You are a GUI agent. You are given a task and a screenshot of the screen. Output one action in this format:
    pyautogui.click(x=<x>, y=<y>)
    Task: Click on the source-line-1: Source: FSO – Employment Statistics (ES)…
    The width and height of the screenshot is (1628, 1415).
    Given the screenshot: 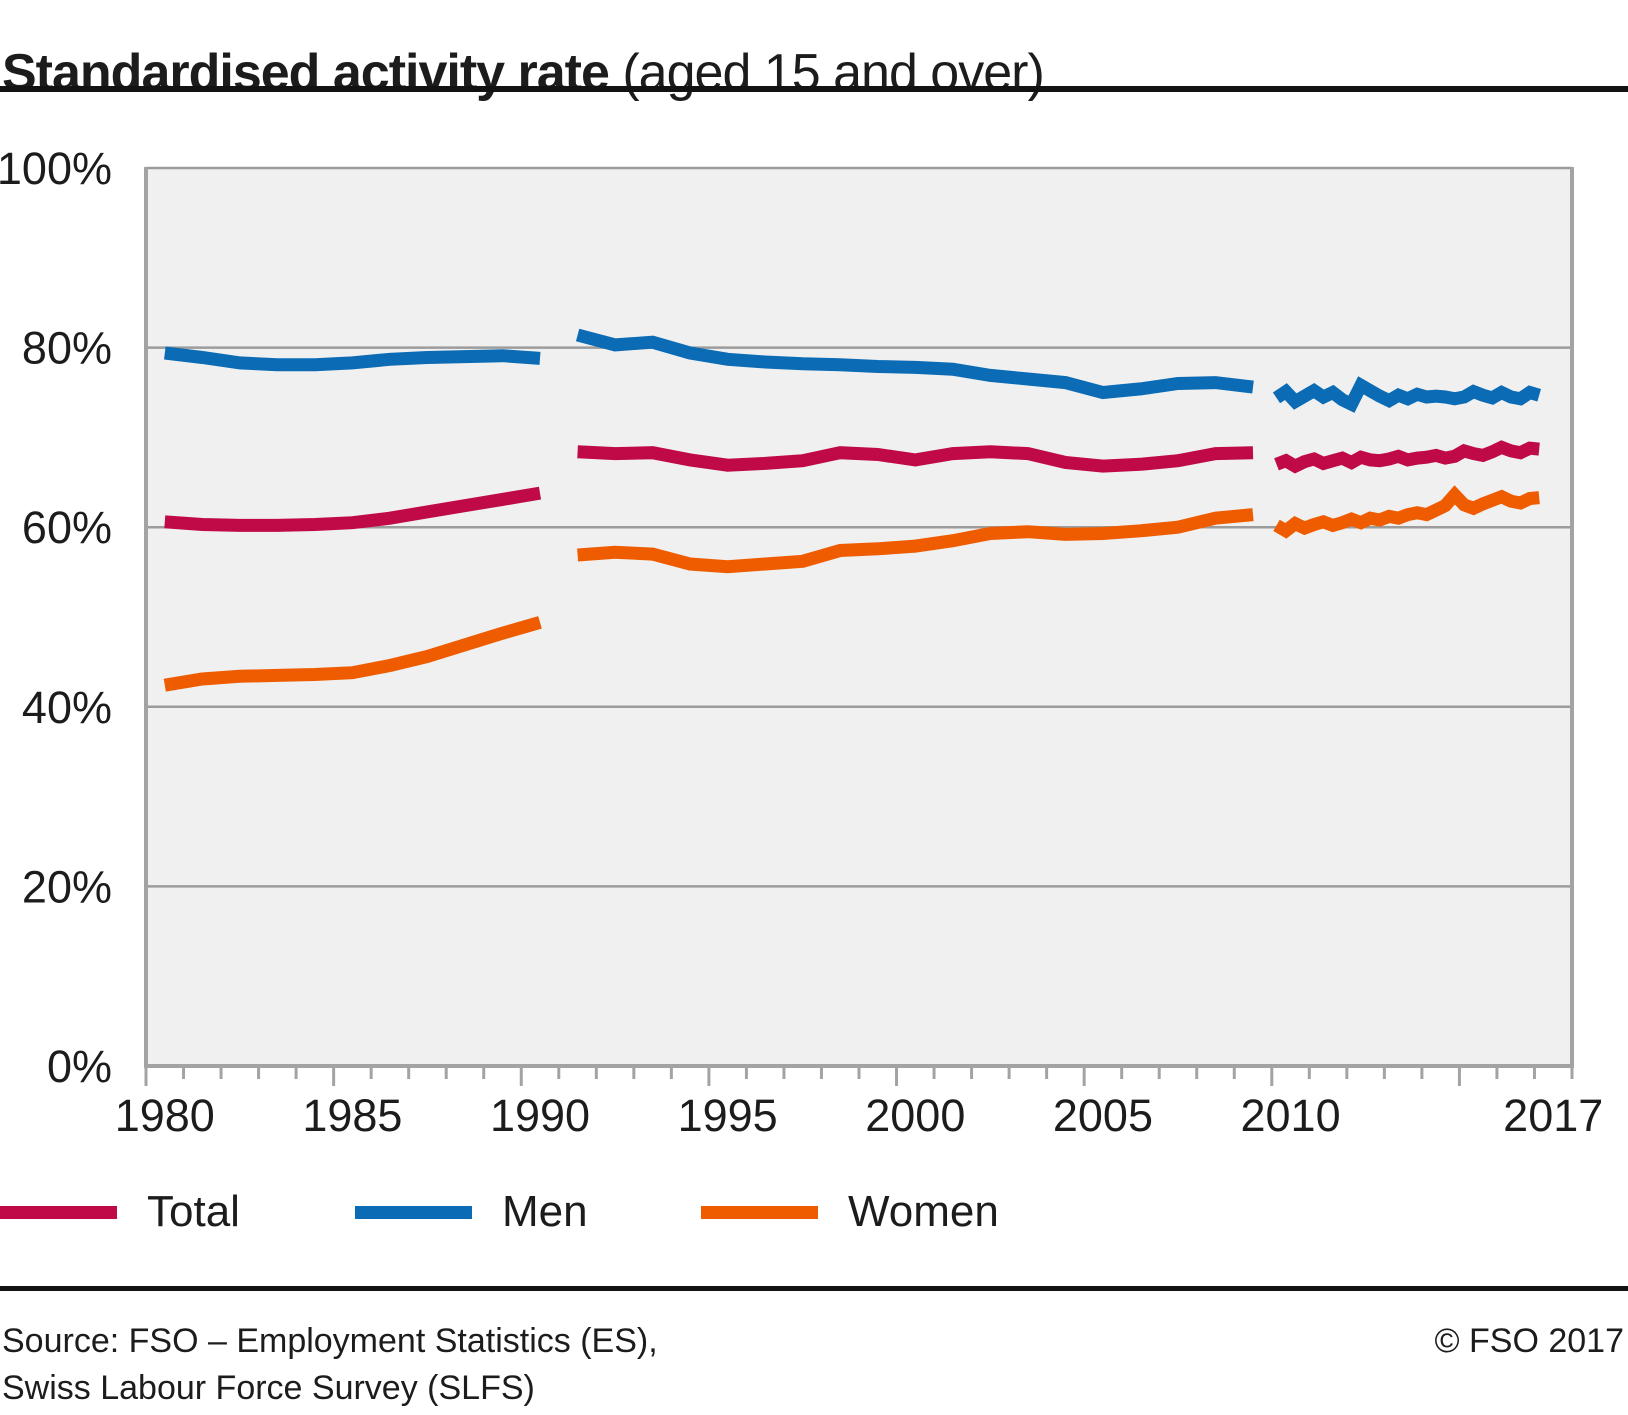 What is the action you would take?
    pyautogui.click(x=330, y=1341)
    